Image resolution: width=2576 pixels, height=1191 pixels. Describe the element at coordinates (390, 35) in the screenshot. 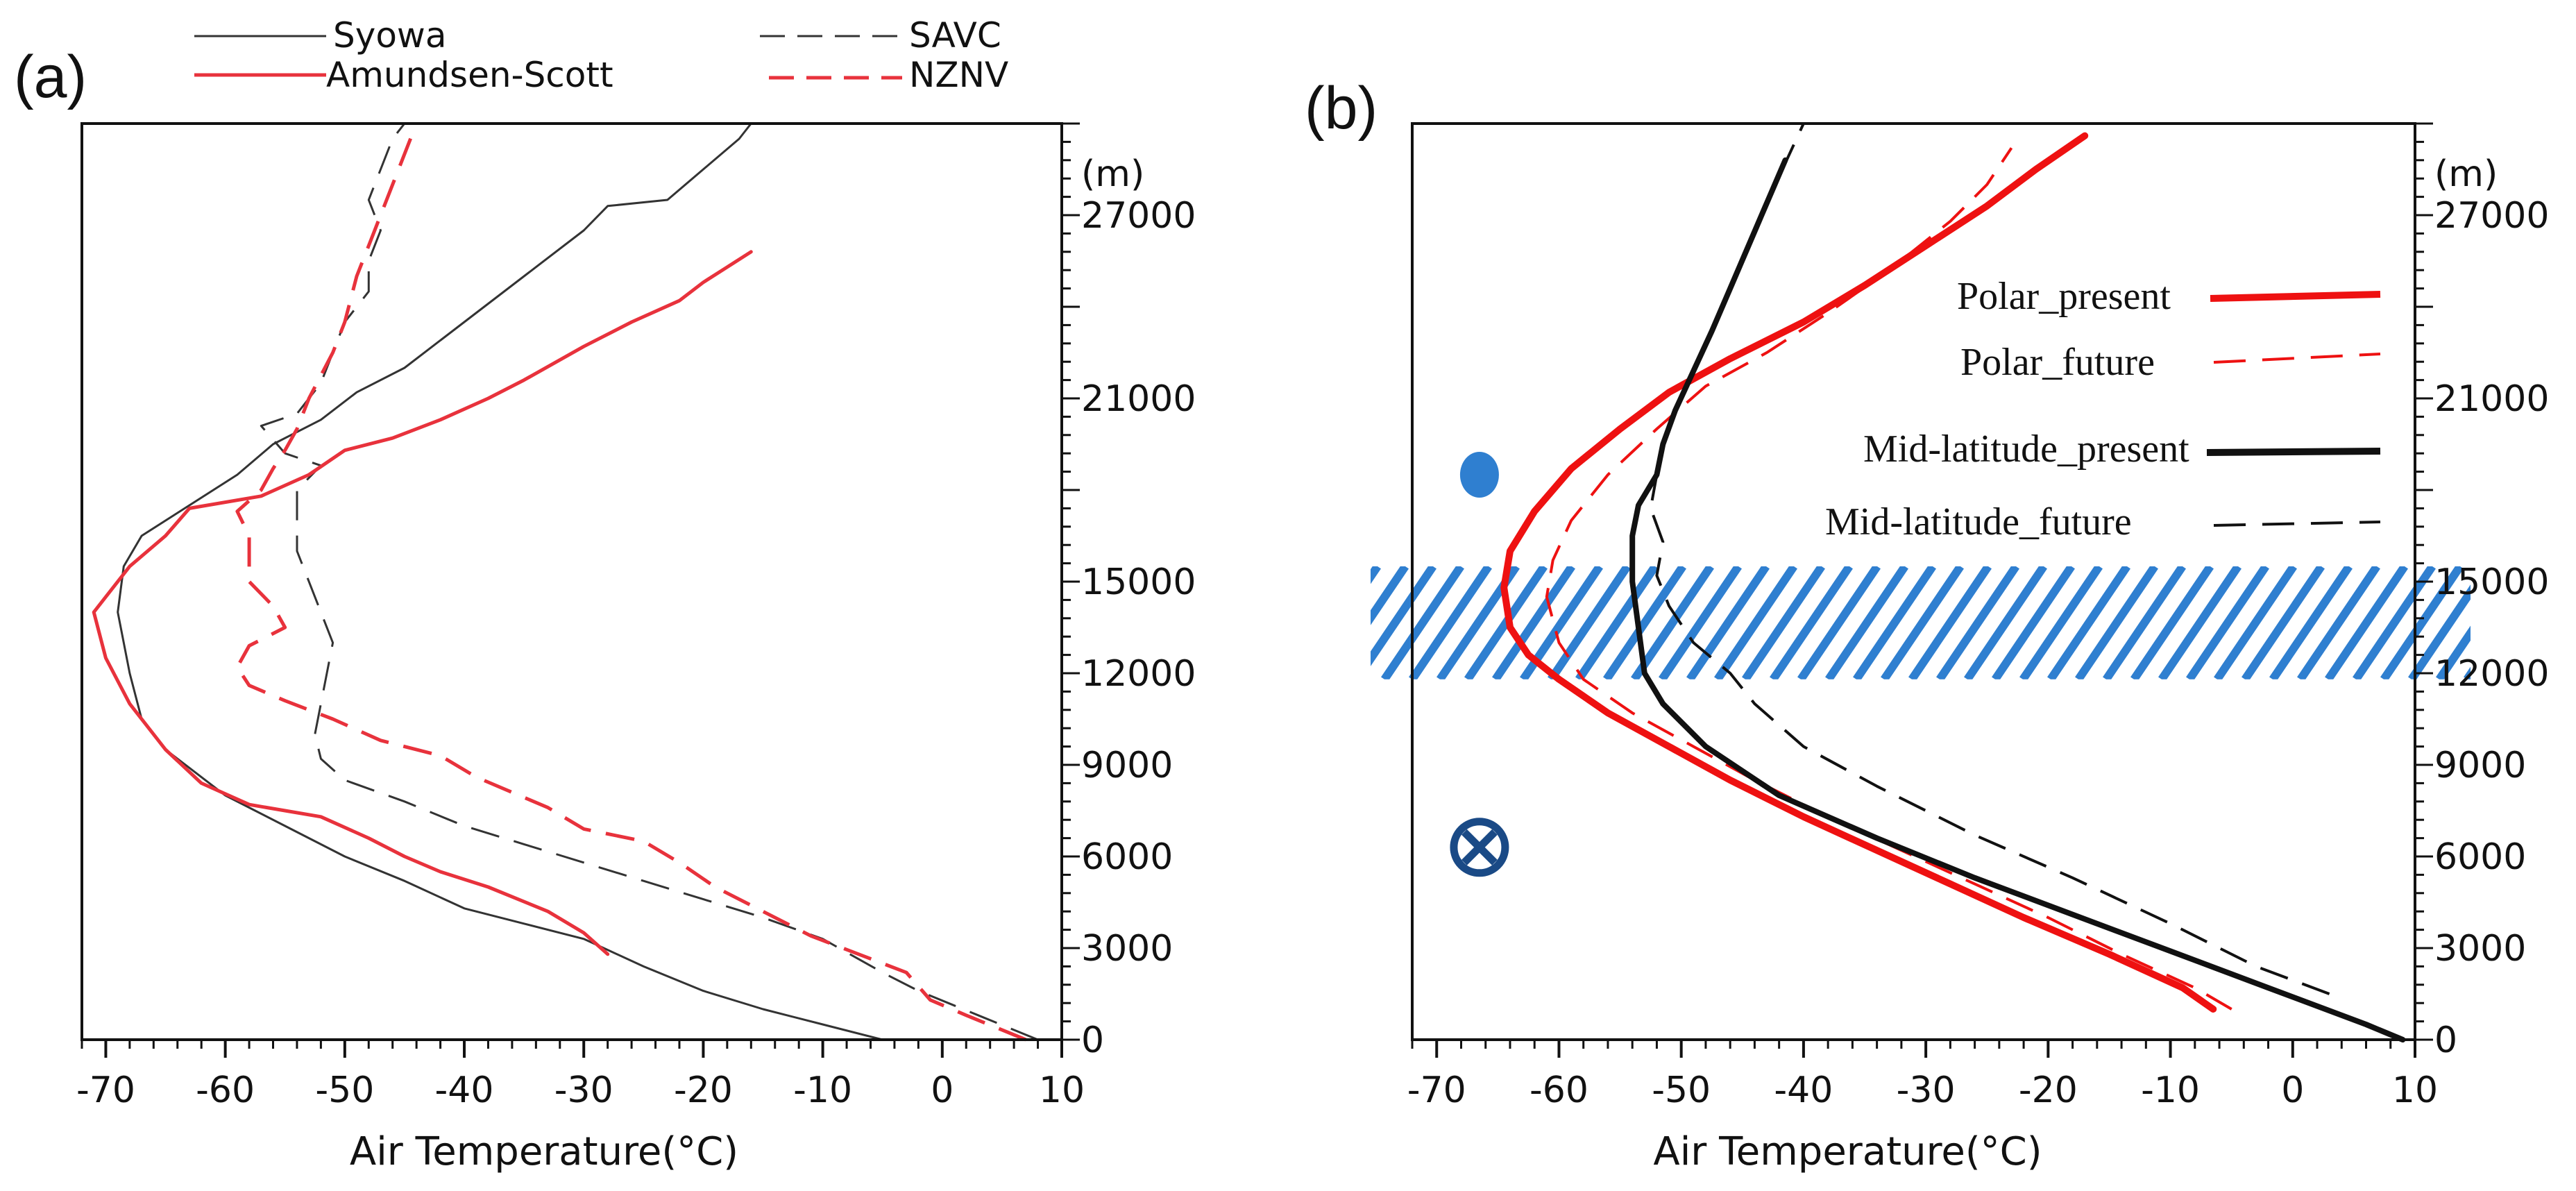

I see `legend-label: Syowa` at that location.